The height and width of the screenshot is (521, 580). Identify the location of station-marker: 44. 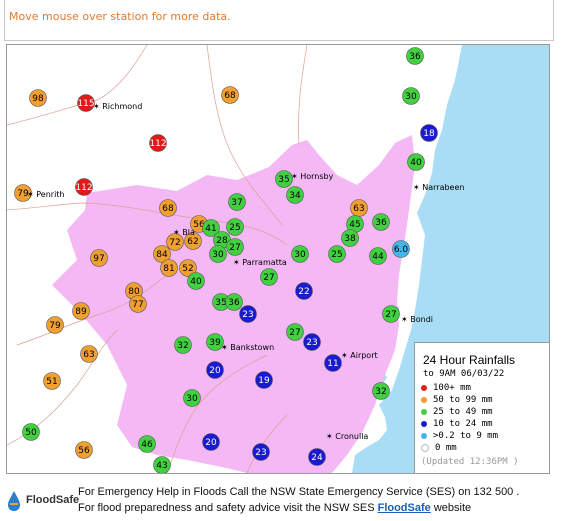
(378, 256).